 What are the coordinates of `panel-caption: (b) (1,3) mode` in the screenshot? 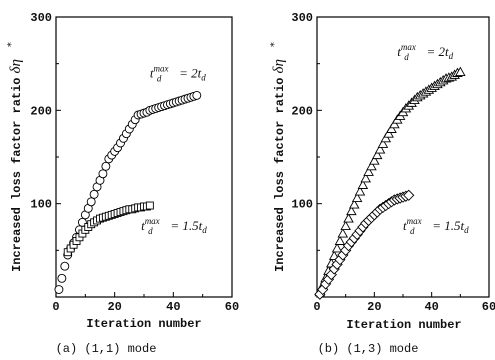 It's located at (368, 349).